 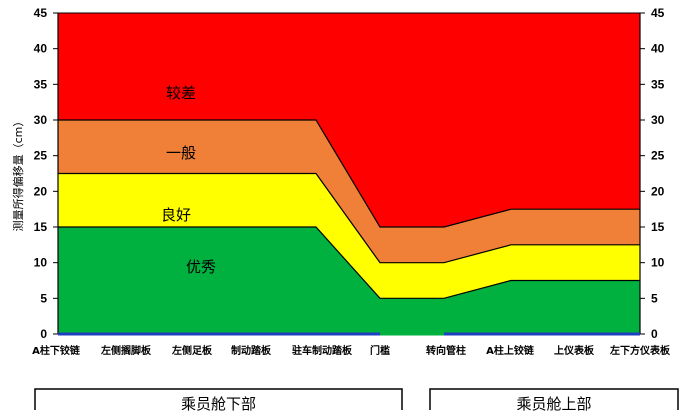 I want to click on category-label: 制动踏板, so click(x=251, y=350).